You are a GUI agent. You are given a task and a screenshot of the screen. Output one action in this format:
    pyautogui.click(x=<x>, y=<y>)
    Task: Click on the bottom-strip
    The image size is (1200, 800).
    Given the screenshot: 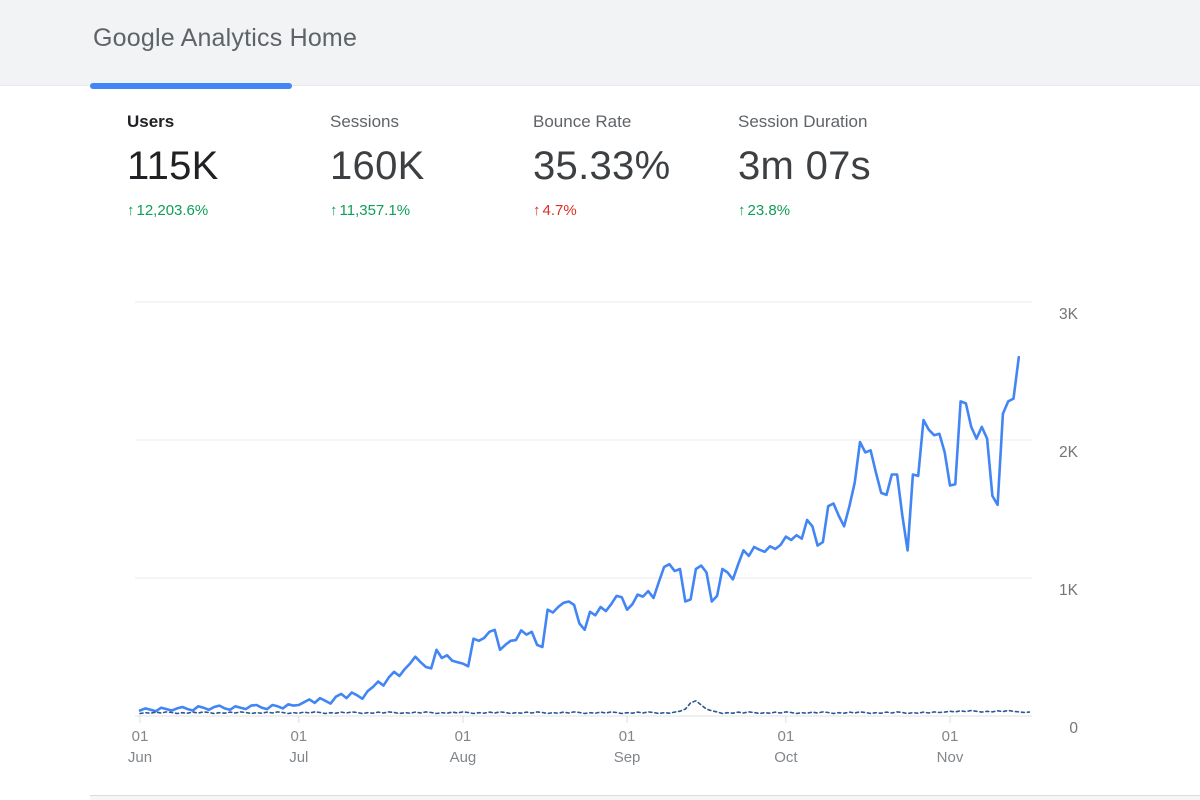 What is the action you would take?
    pyautogui.click(x=645, y=798)
    